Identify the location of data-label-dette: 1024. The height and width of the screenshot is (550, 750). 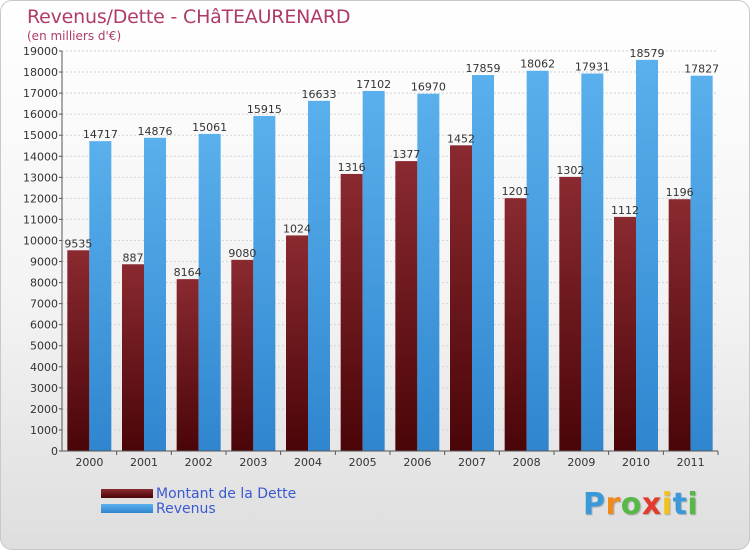
(297, 228).